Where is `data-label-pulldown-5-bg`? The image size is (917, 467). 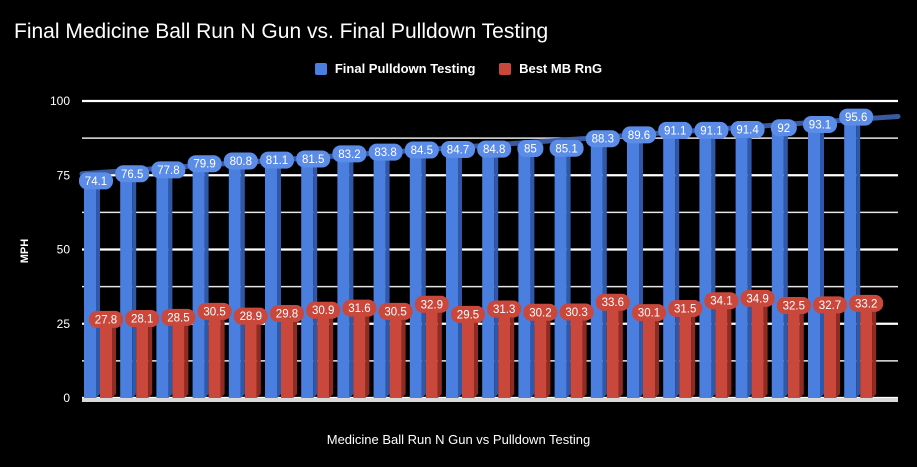
data-label-pulldown-5-bg is located at coordinates (240, 161).